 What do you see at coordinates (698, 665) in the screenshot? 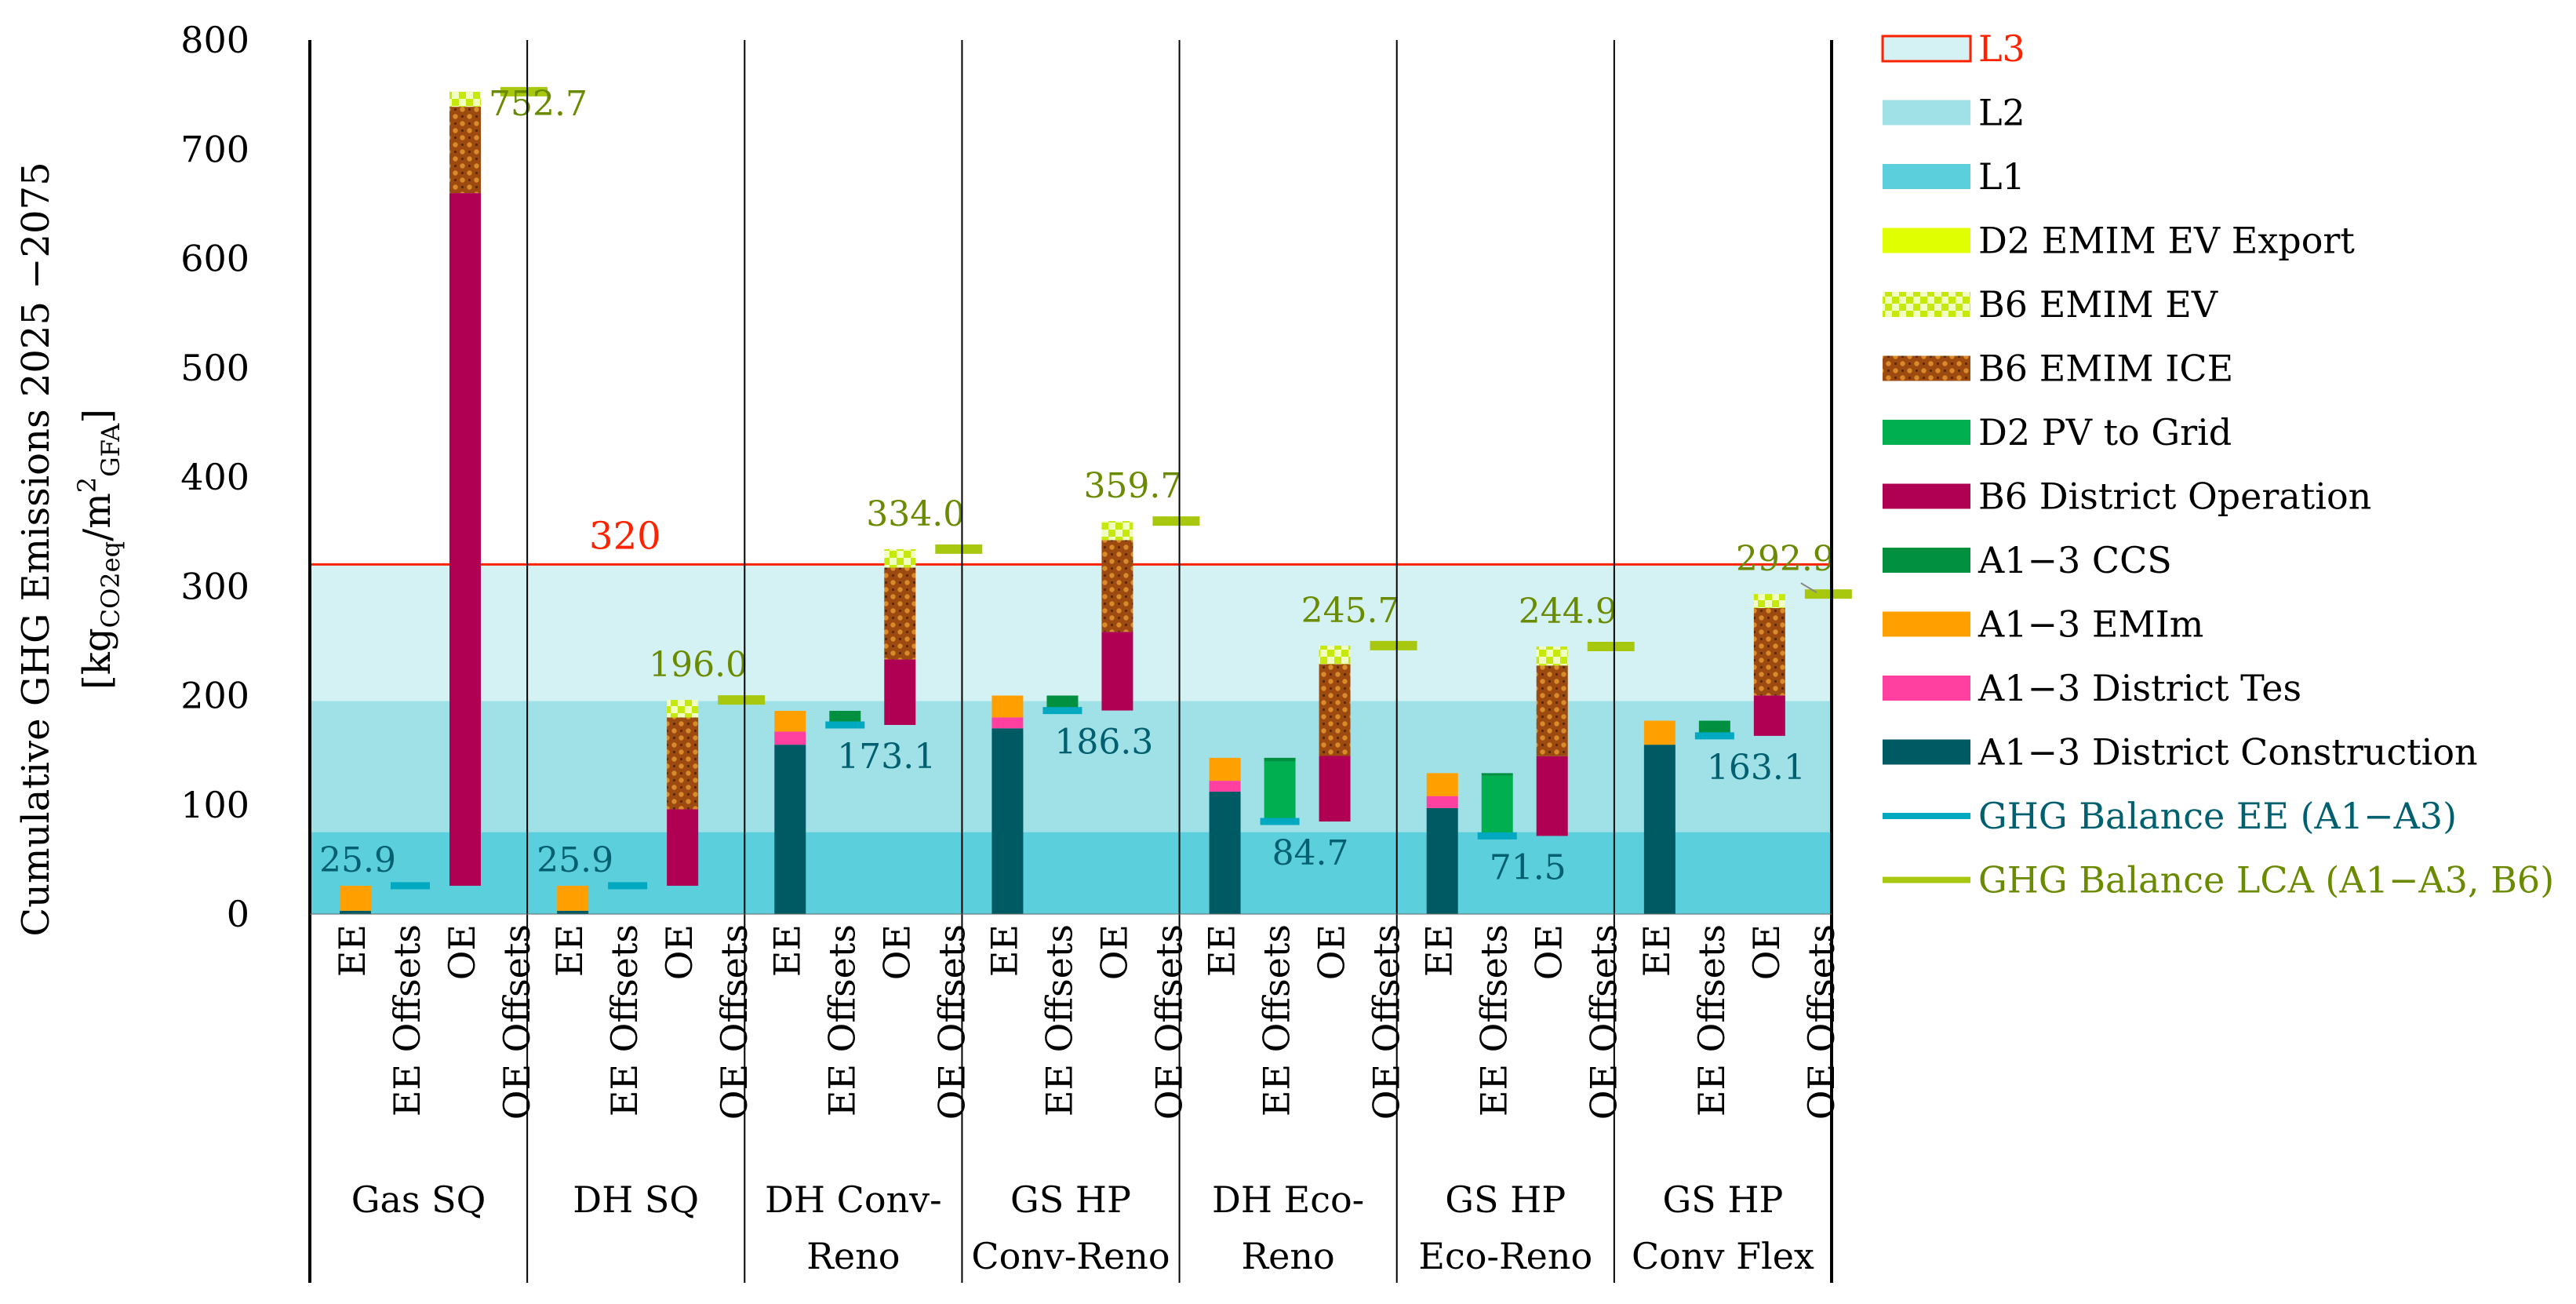
I see `ghg-balance-lca-label-dh-sq: 196.0` at bounding box center [698, 665].